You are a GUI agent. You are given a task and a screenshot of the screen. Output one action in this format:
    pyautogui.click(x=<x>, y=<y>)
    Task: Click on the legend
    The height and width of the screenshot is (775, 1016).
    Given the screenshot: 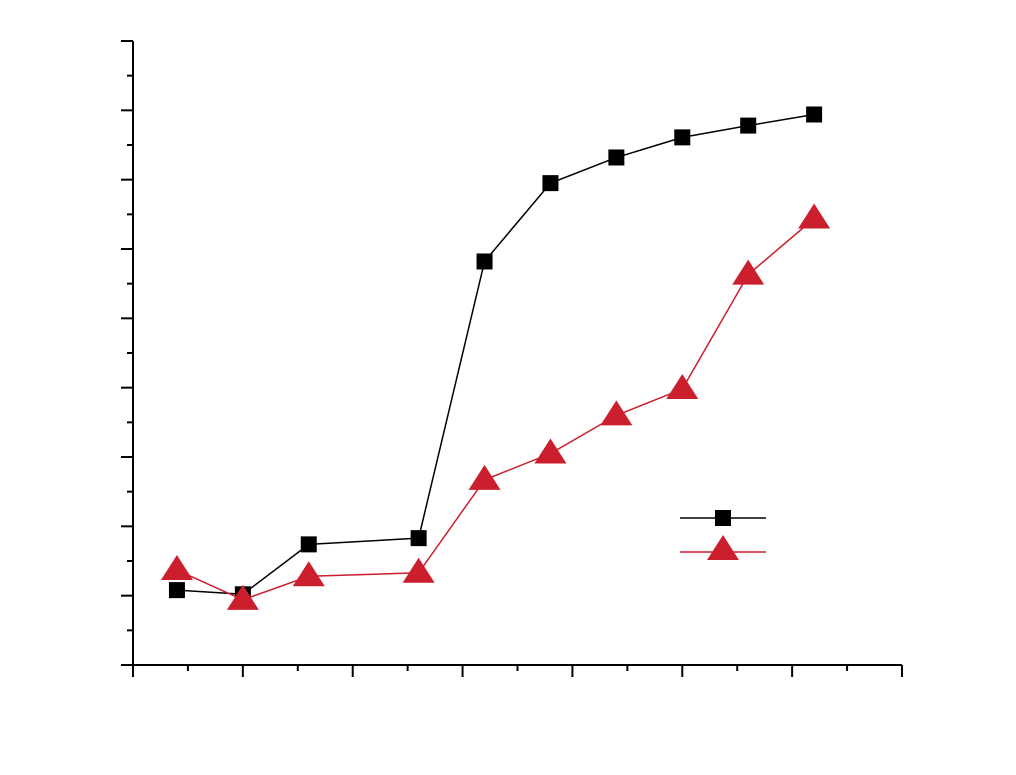 What is the action you would take?
    pyautogui.click(x=723, y=535)
    